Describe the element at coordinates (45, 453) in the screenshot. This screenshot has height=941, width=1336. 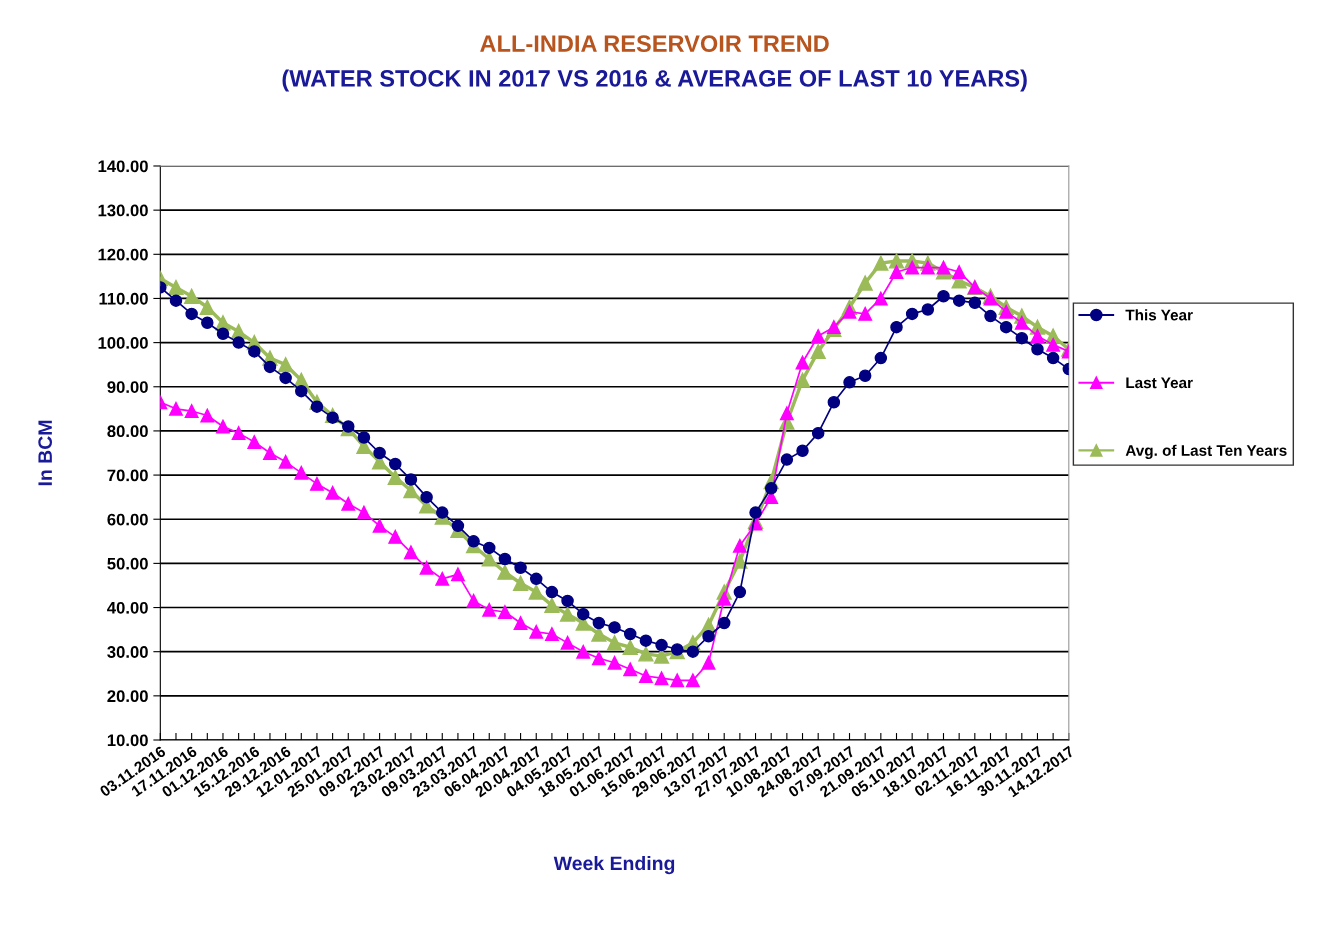
I see `y-axis-title: In BCM` at that location.